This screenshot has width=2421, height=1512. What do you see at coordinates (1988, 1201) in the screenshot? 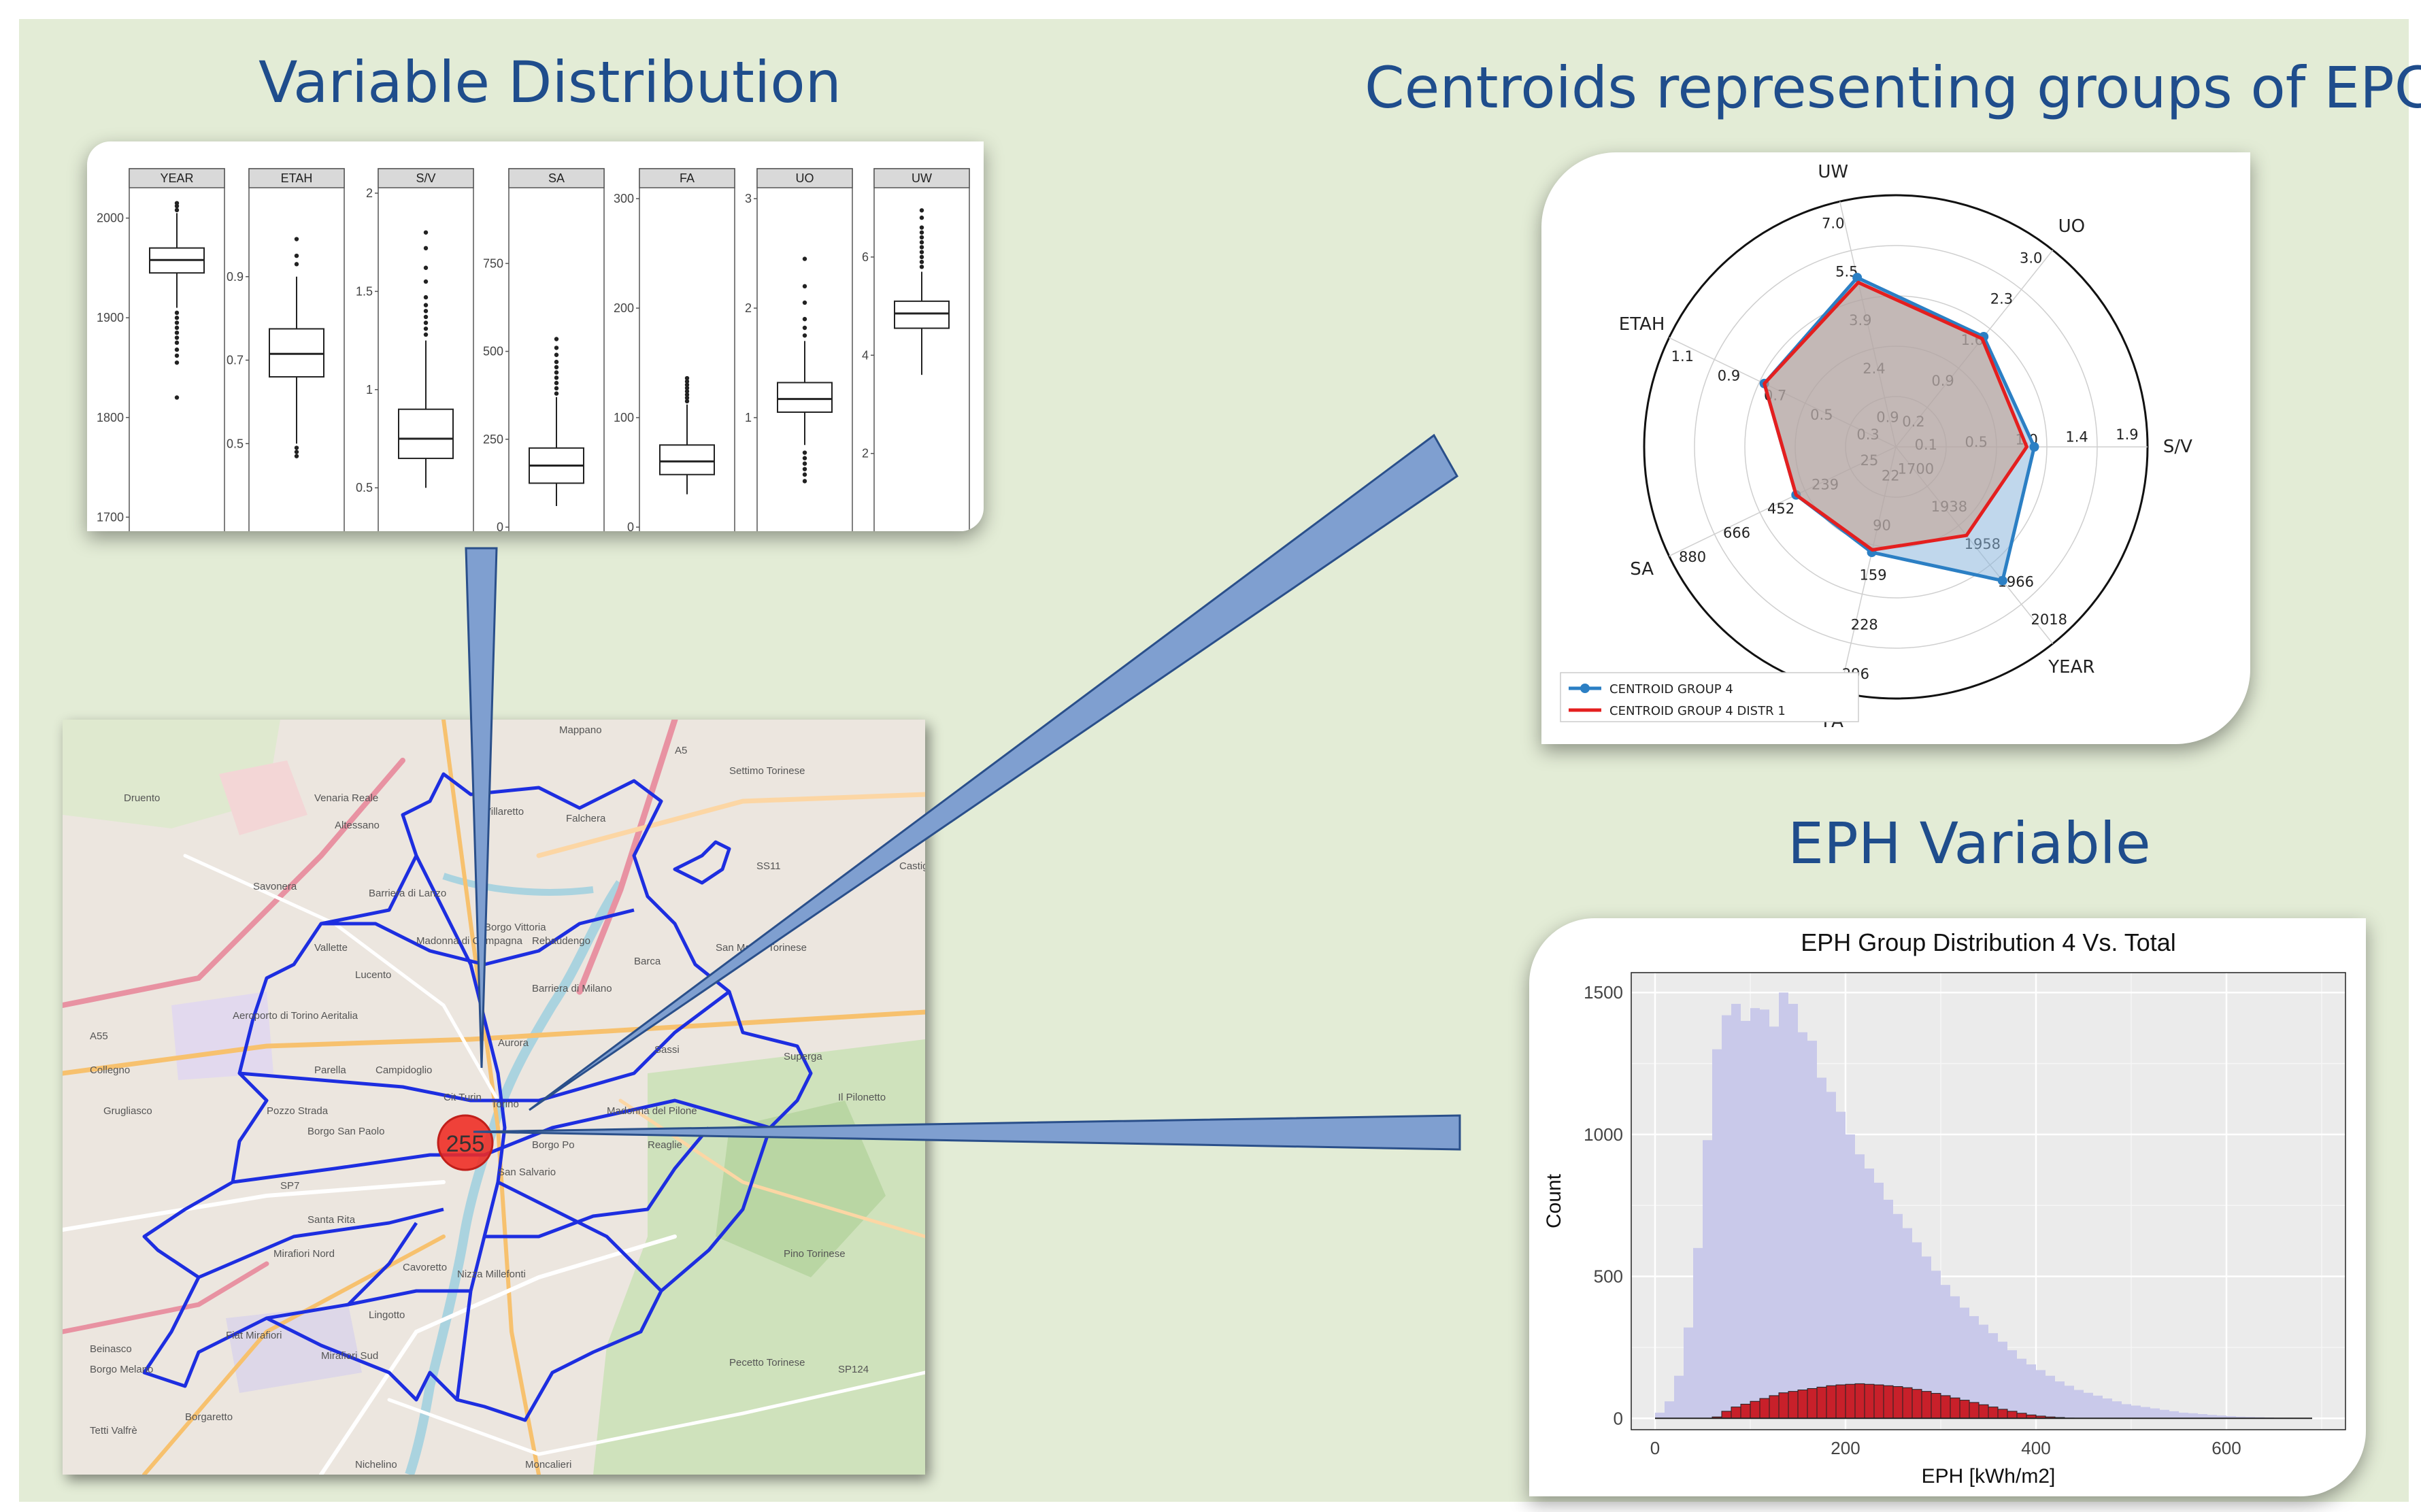
I see `plot-border` at bounding box center [1988, 1201].